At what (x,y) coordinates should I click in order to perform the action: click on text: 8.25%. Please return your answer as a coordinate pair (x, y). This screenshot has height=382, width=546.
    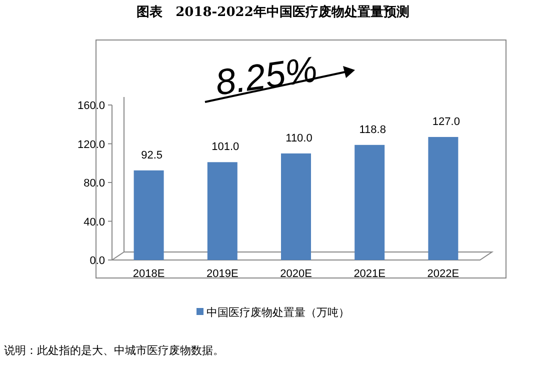
    Looking at the image, I should click on (266, 76).